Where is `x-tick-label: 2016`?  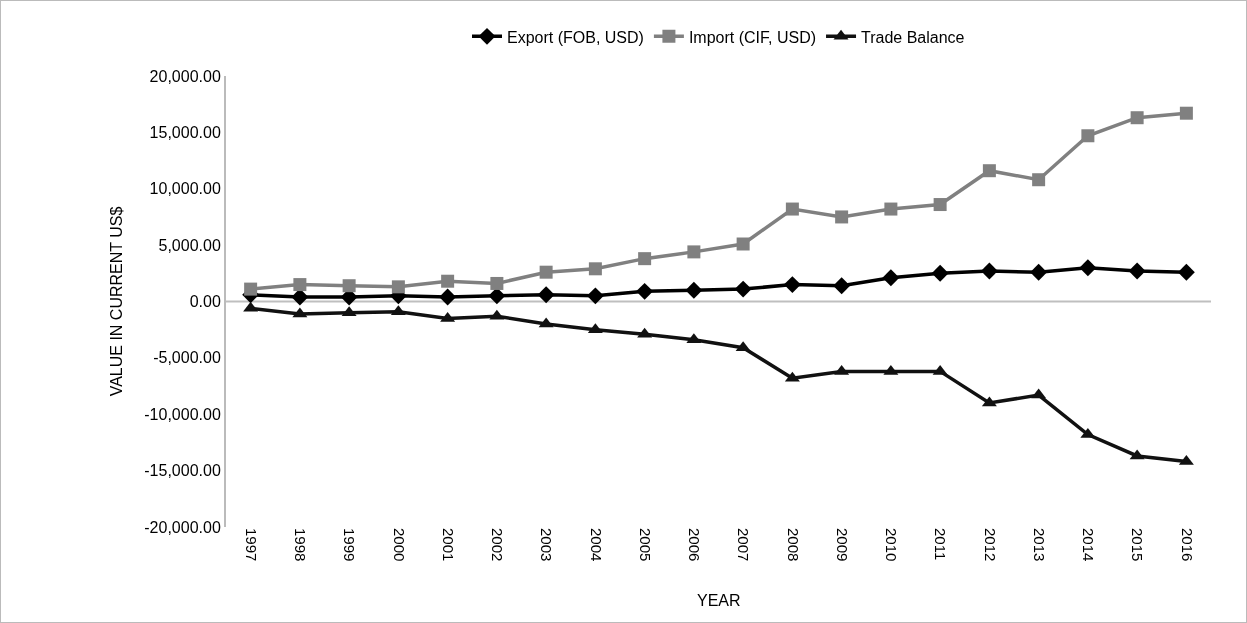 x-tick-label: 2016 is located at coordinates (1187, 545).